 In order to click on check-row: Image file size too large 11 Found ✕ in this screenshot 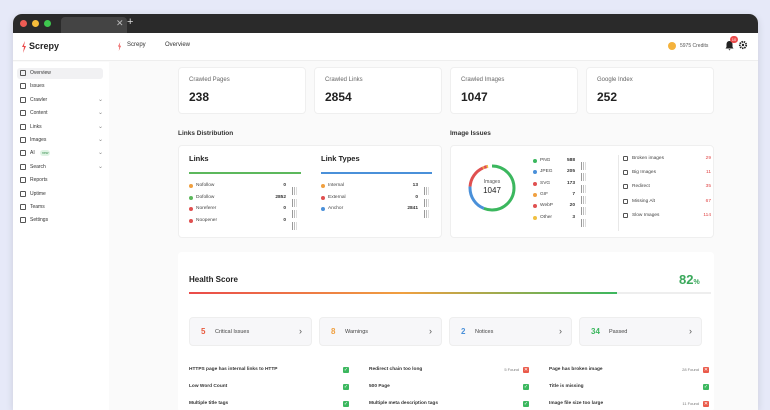, I will do `click(629, 404)`.